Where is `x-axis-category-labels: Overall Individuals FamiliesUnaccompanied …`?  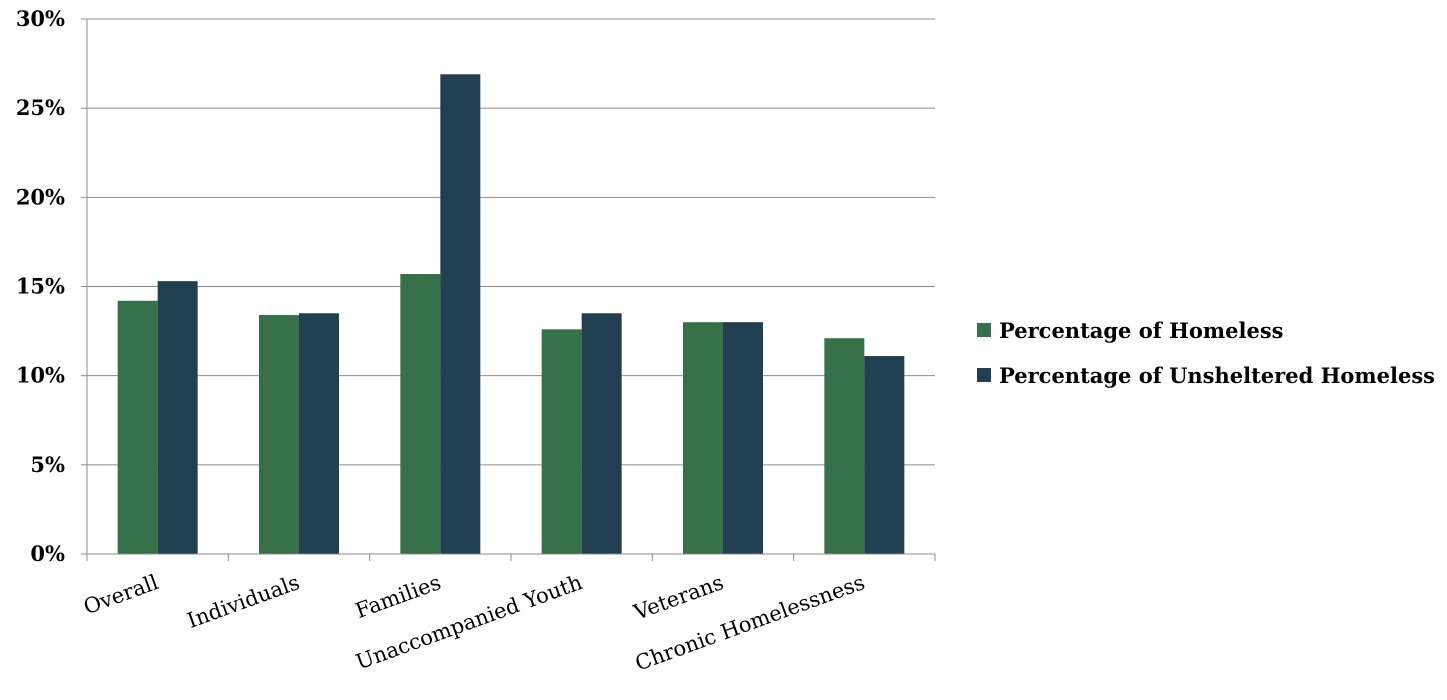
x-axis-category-labels: Overall Individuals FamiliesUnaccompanied … is located at coordinates (474, 623).